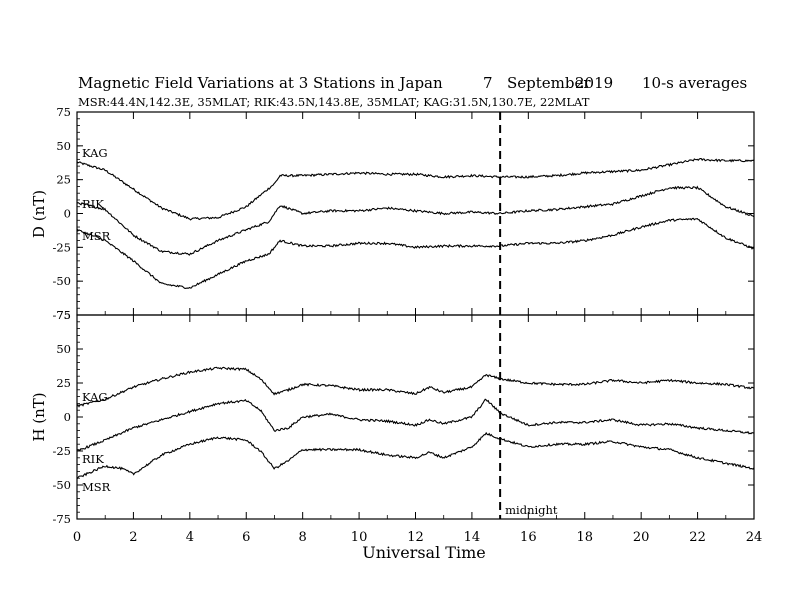  Describe the element at coordinates (488, 83) in the screenshot. I see `date-day: 7` at that location.